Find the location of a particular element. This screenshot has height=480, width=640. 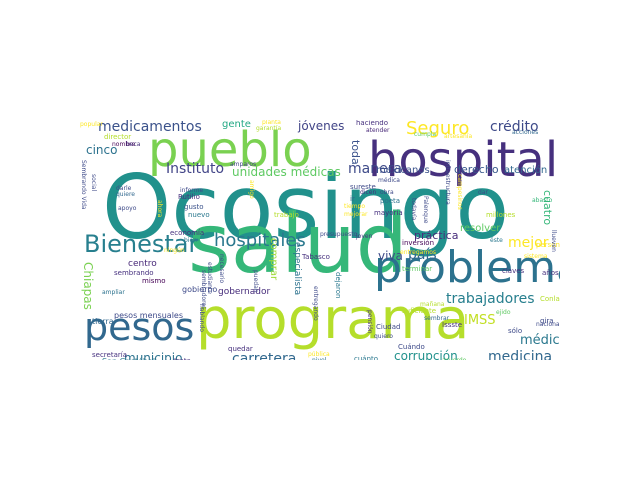

word-amparos: amparos is located at coordinates (243, 164).